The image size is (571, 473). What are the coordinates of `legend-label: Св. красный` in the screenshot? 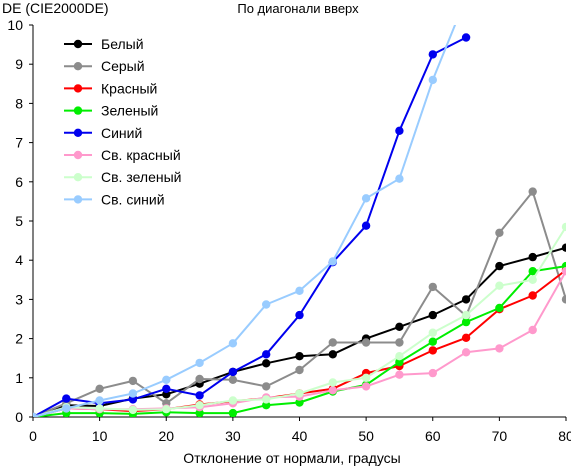 It's located at (141, 155).